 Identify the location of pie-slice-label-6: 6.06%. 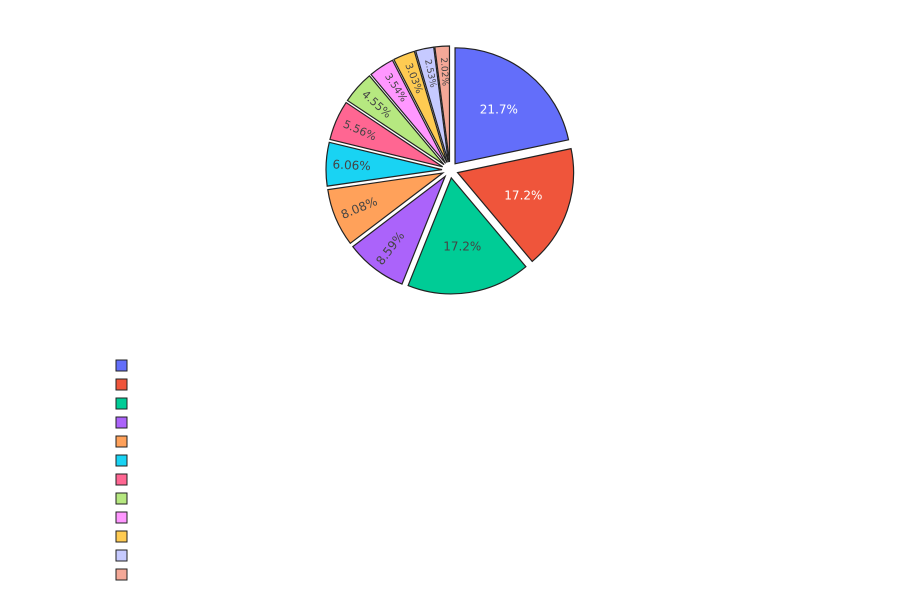
(351, 165).